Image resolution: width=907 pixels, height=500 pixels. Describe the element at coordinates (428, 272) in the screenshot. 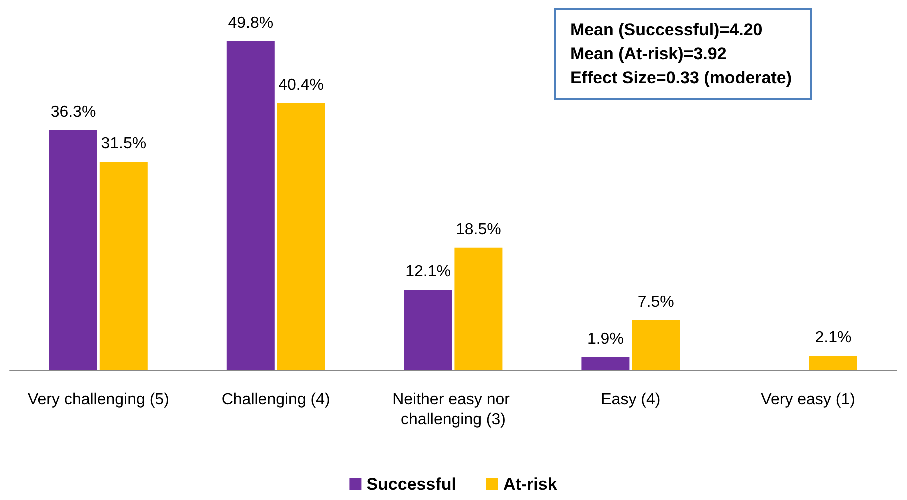

I see `data-label: 12.1%` at that location.